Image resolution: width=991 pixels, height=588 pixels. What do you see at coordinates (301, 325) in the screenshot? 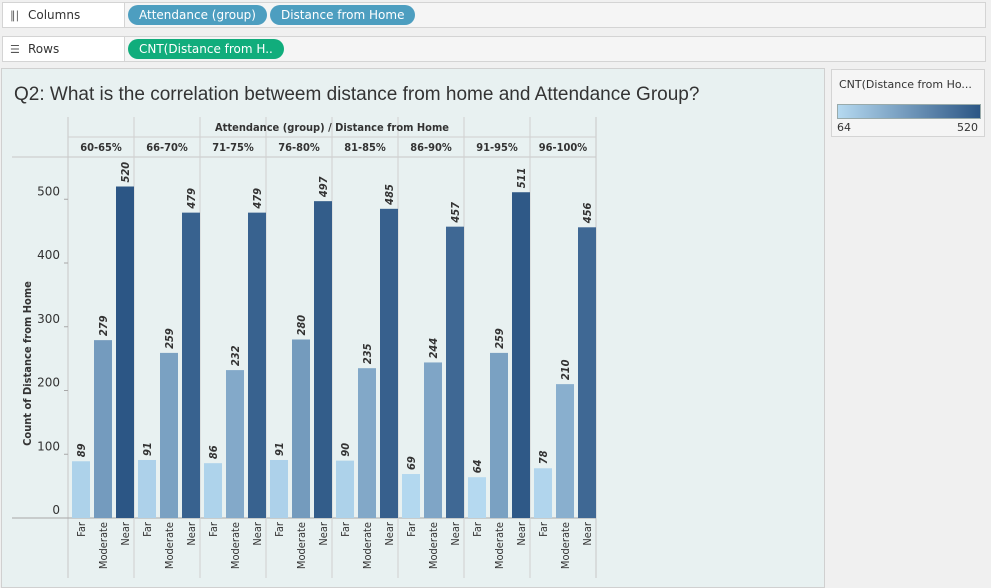
I see `bar-value-label: 280` at bounding box center [301, 325].